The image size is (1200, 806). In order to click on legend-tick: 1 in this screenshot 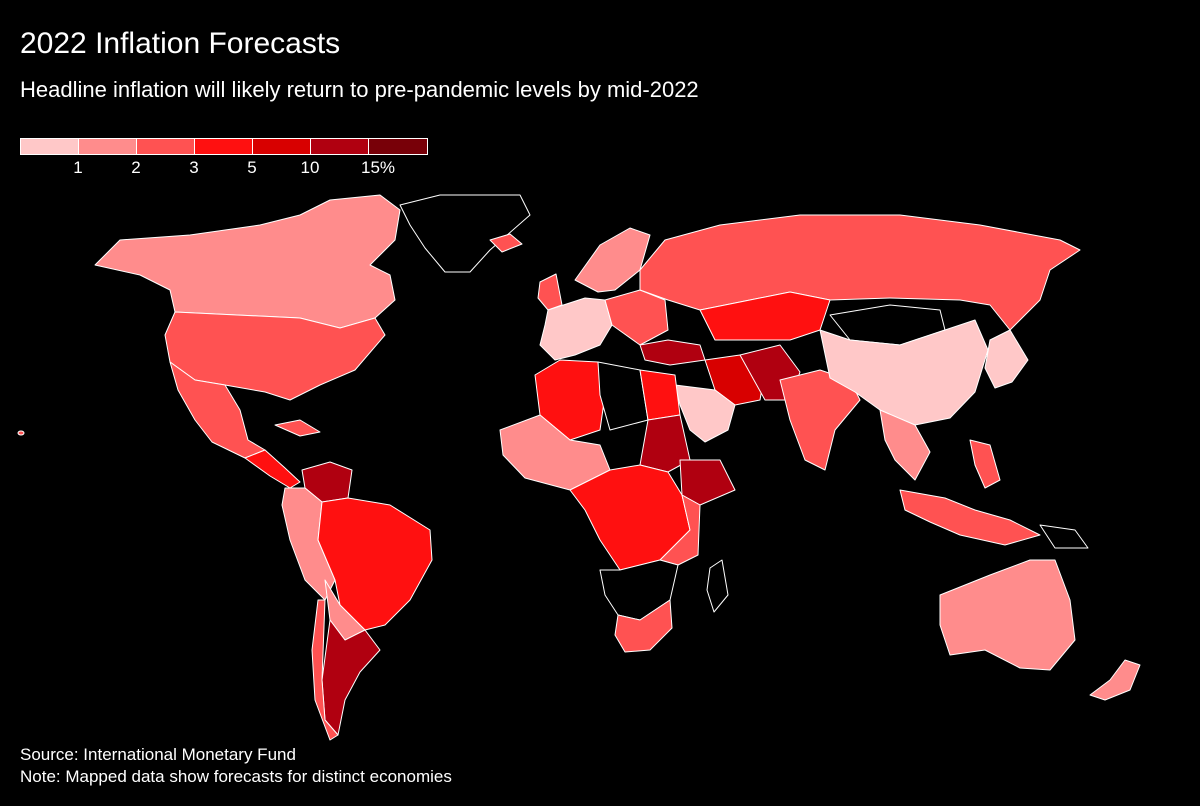, I will do `click(78, 167)`.